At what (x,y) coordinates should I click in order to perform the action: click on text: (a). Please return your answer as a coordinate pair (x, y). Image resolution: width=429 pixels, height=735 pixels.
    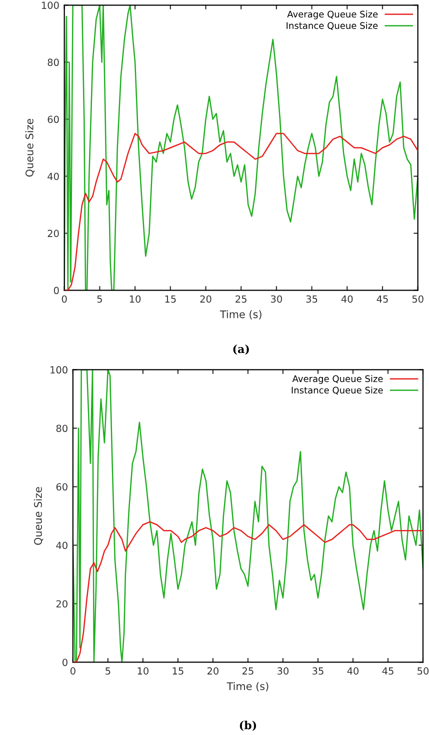
    Looking at the image, I should click on (241, 349).